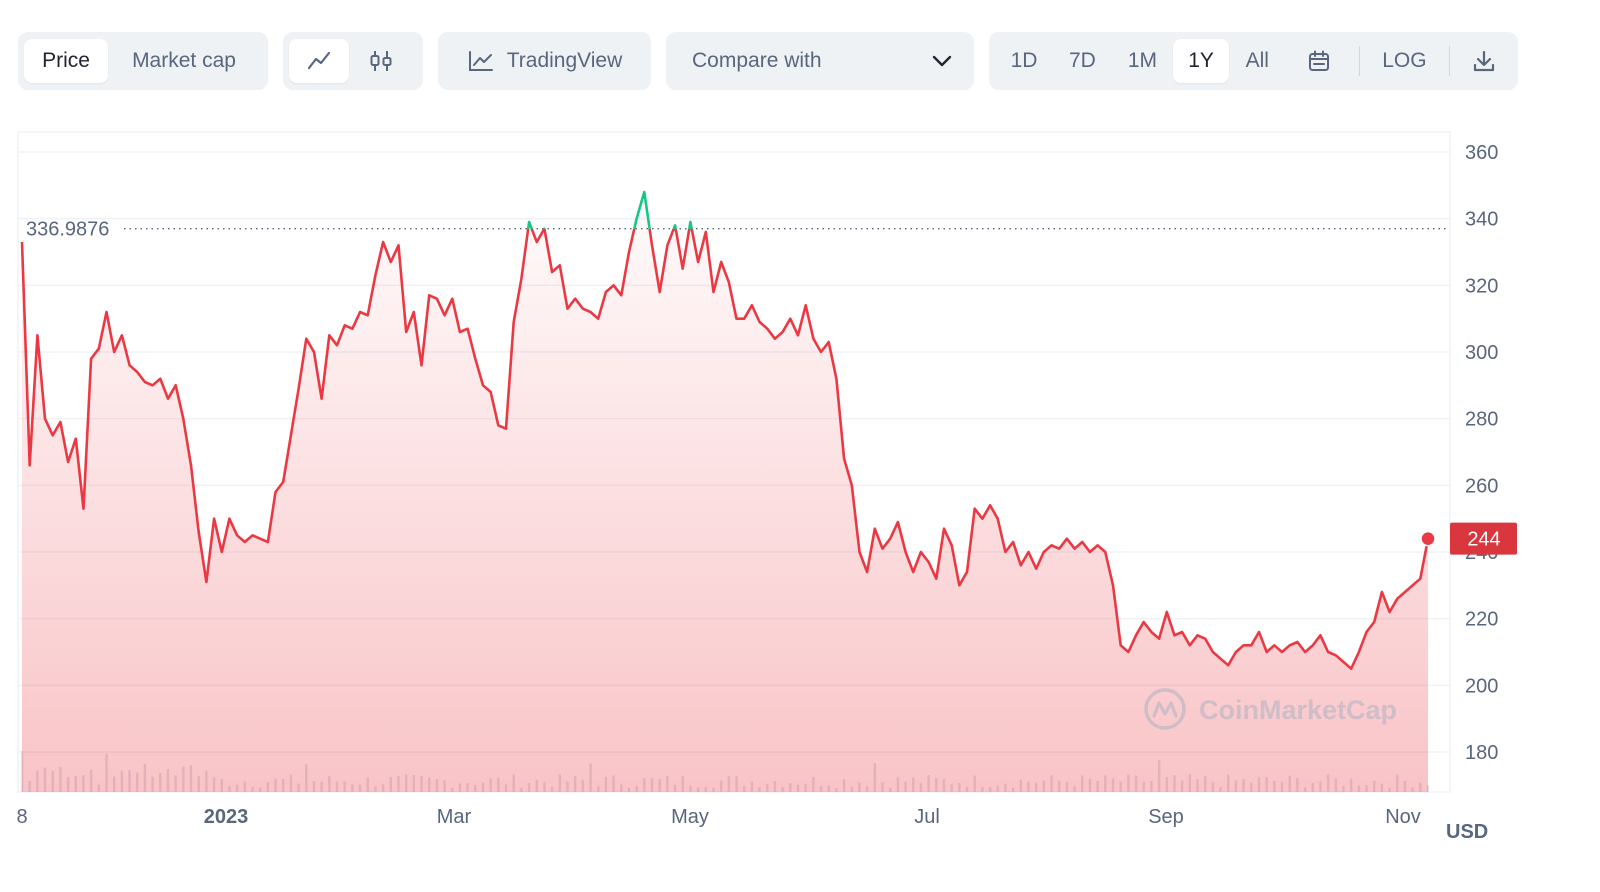  I want to click on x-tick-label: Nov, so click(1403, 817).